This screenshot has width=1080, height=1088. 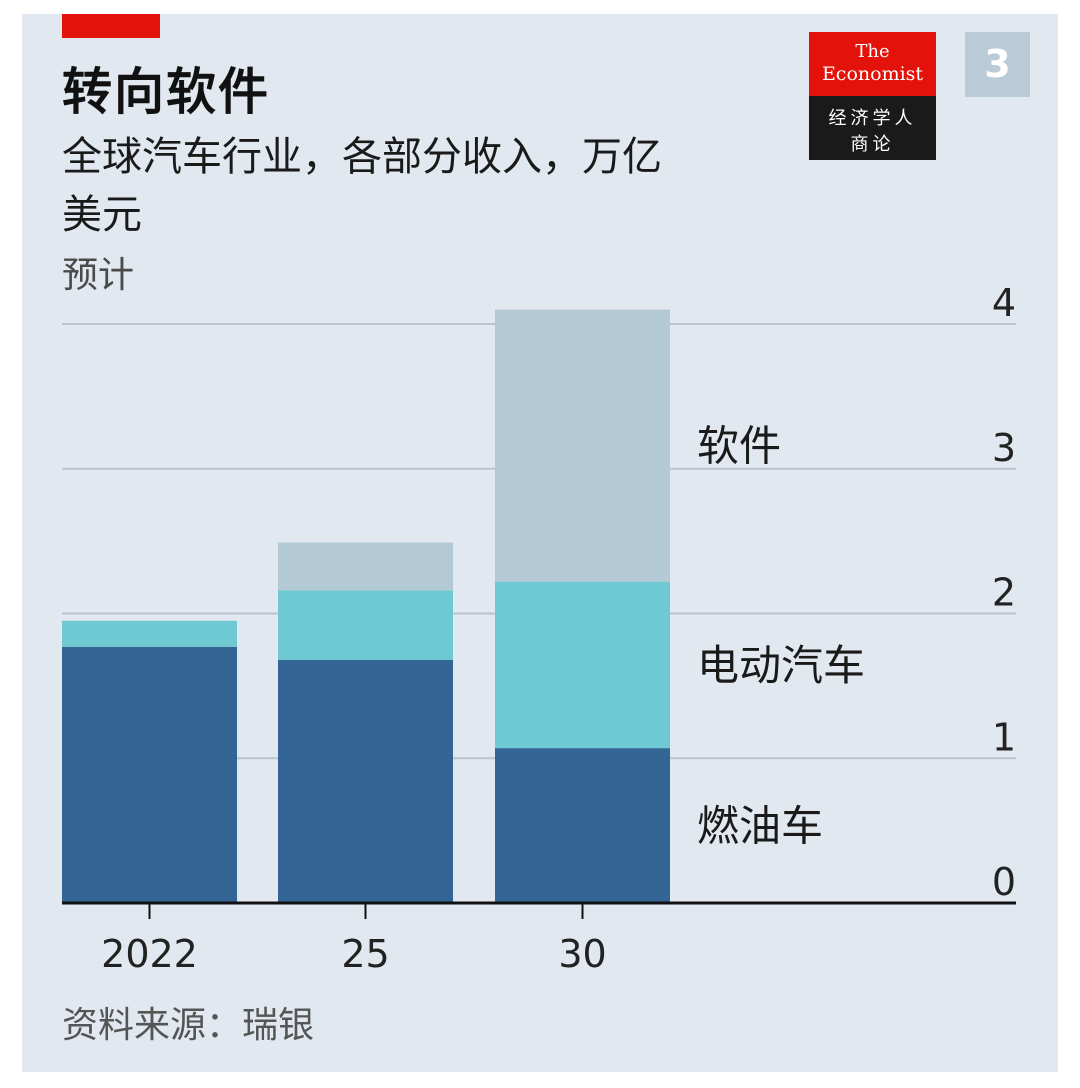 I want to click on x-tick-label-2022: 2022, so click(x=149, y=954).